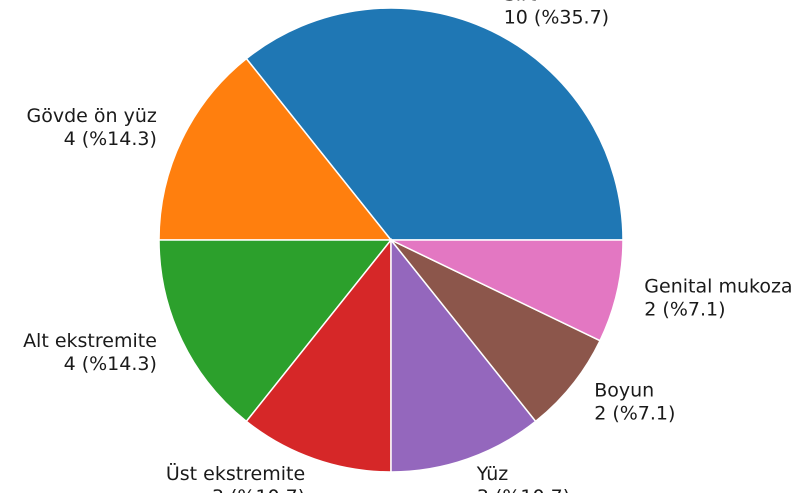 The width and height of the screenshot is (811, 493). What do you see at coordinates (684, 309) in the screenshot?
I see `slice-value-label-genital-mukoza: 2 (%7.1)` at bounding box center [684, 309].